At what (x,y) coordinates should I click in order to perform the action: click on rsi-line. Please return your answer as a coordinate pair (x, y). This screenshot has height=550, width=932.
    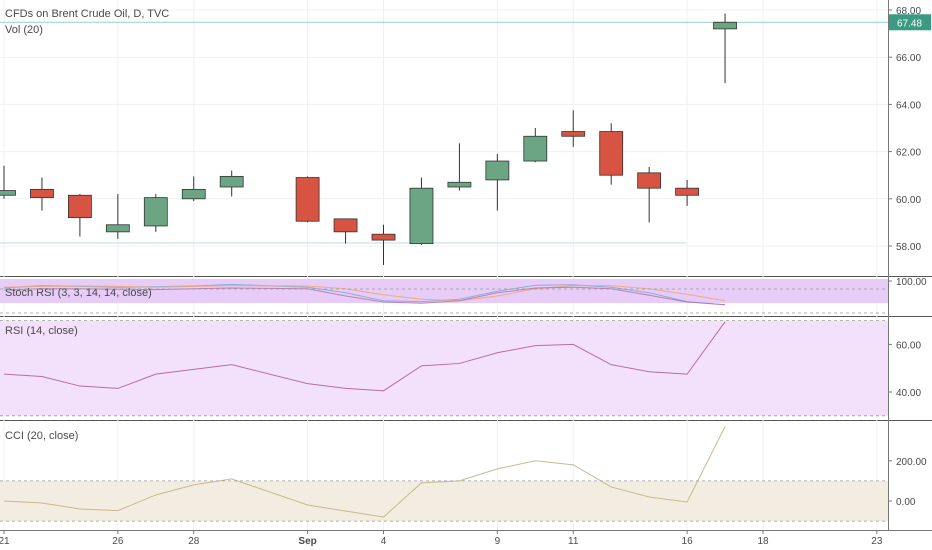
    Looking at the image, I should click on (364, 356).